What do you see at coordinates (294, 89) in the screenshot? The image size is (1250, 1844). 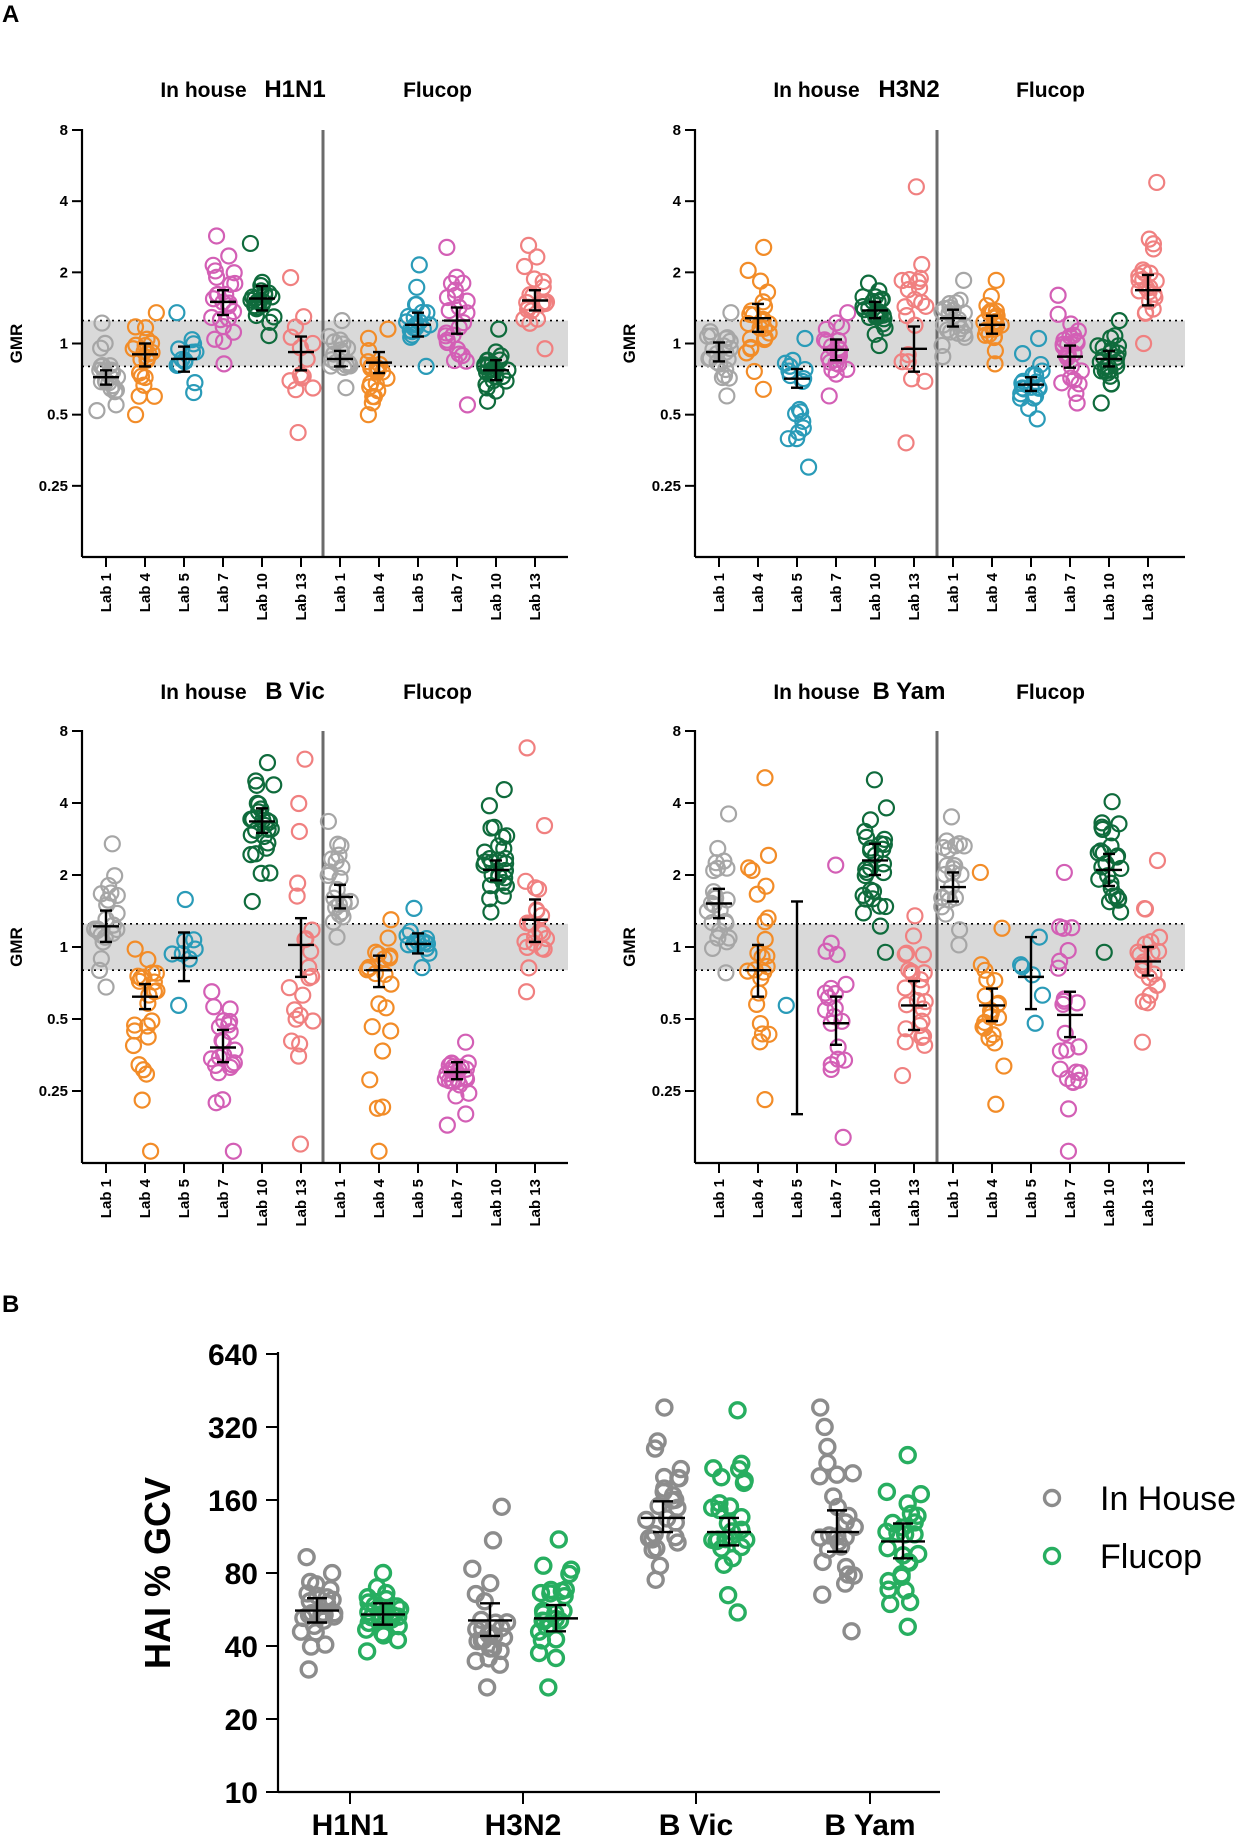 I see `chart-title: H1N1` at bounding box center [294, 89].